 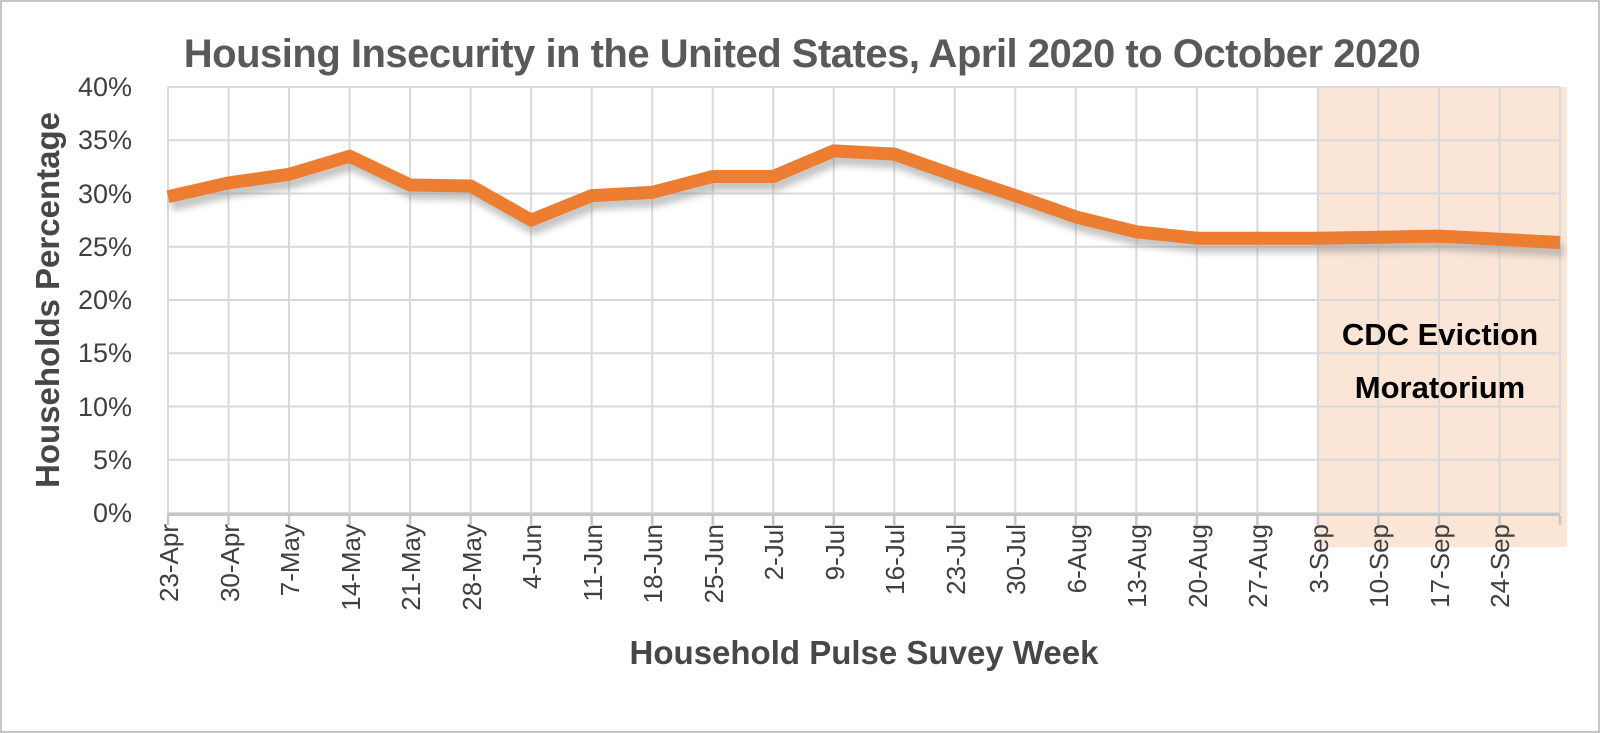 What do you see at coordinates (532, 557) in the screenshot?
I see `x-tick-label: 4-Jun` at bounding box center [532, 557].